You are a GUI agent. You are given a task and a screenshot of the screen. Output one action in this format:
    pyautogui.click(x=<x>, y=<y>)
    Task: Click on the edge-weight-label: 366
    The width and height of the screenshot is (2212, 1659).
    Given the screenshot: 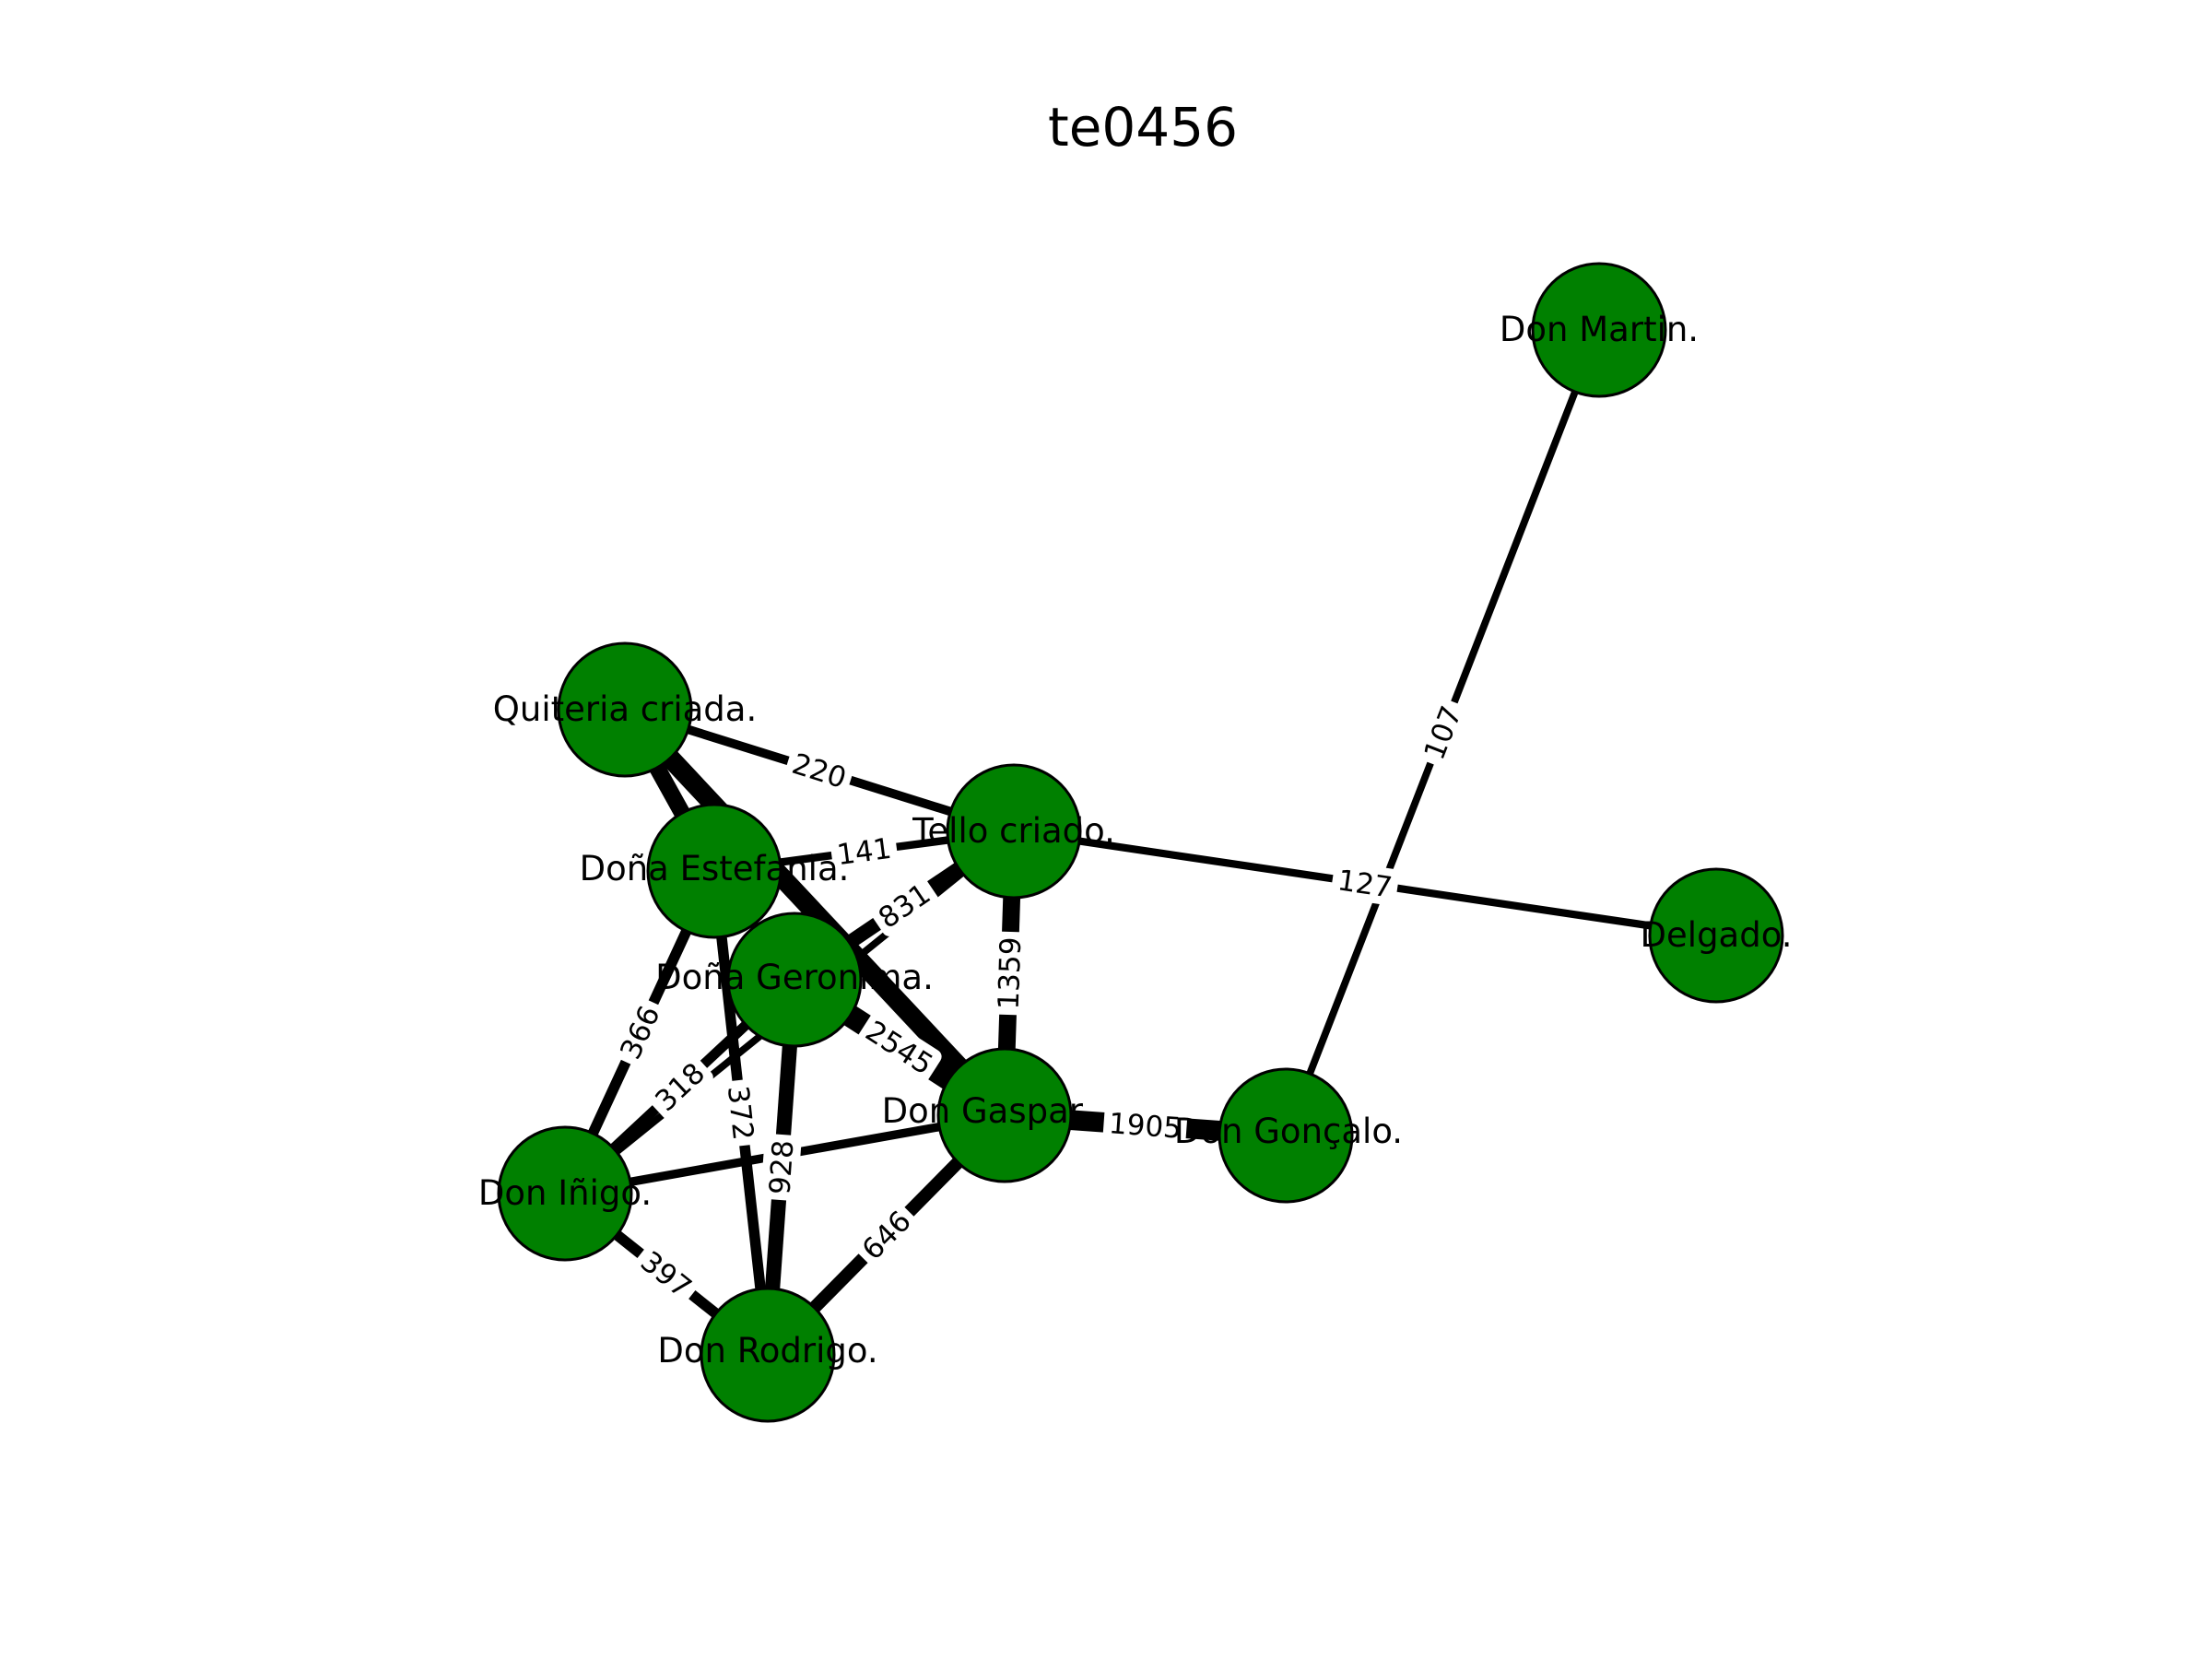 What is the action you would take?
    pyautogui.click(x=639, y=1032)
    